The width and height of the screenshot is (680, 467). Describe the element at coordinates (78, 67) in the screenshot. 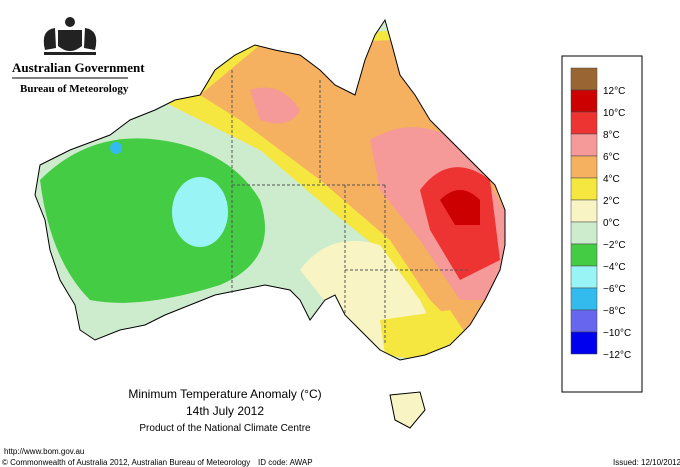

I see `government-name: Australian Government` at that location.